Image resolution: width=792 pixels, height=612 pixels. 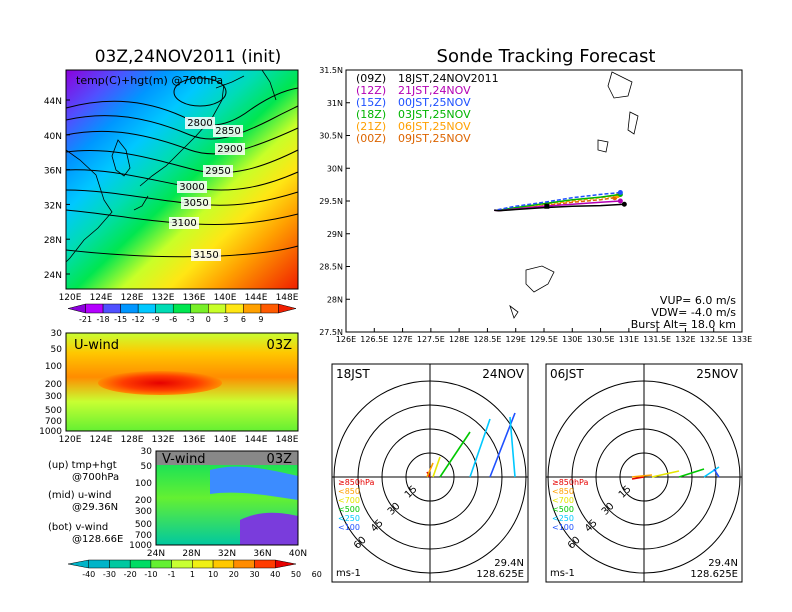 What do you see at coordinates (234, 574) in the screenshot?
I see `wind-colorbar-label: 20` at bounding box center [234, 574].